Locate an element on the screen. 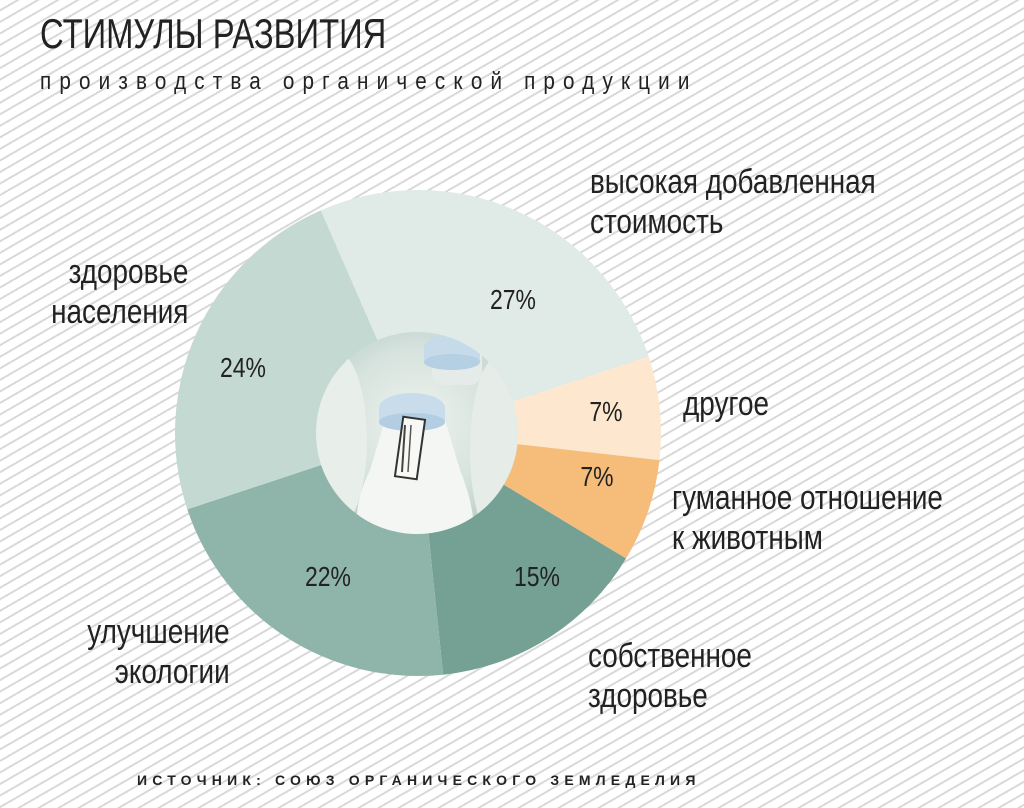  category-label-humane: гуманное отношение к животным is located at coordinates (807, 518).